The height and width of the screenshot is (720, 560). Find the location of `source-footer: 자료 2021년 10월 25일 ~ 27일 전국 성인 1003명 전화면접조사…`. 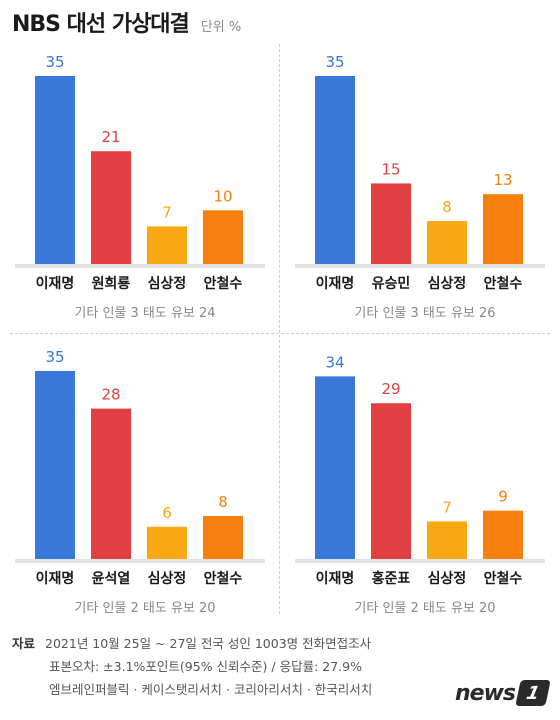

source-footer: 자료 2021년 10월 25일 ~ 27일 전국 성인 1003명 전화면접조사… is located at coordinates (192, 666).